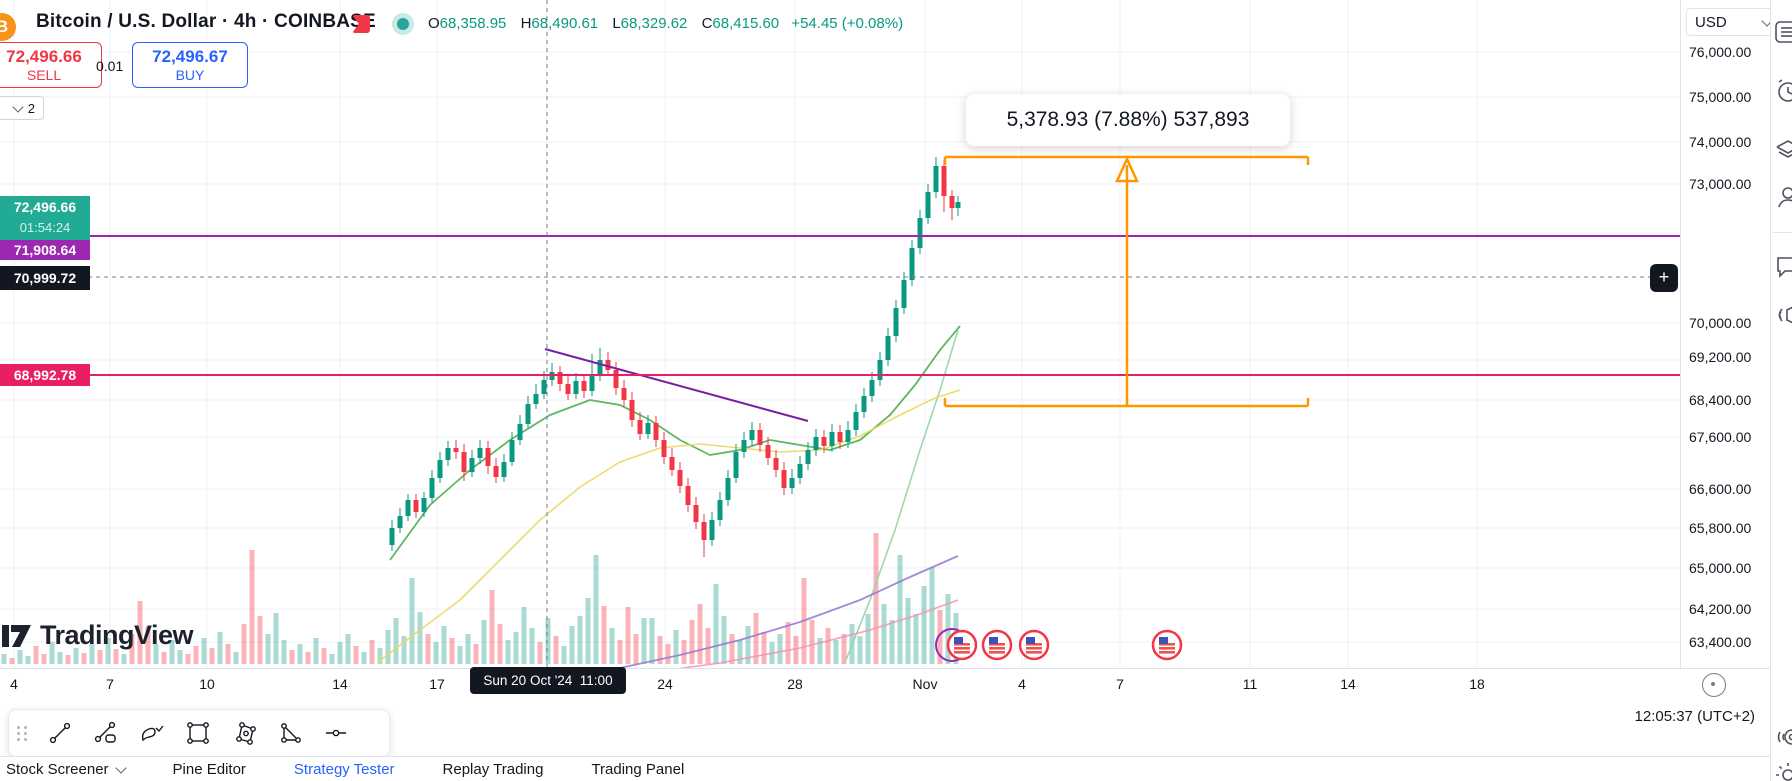  I want to click on current-price-badge: 72,496.66 01:54:24, so click(45, 218).